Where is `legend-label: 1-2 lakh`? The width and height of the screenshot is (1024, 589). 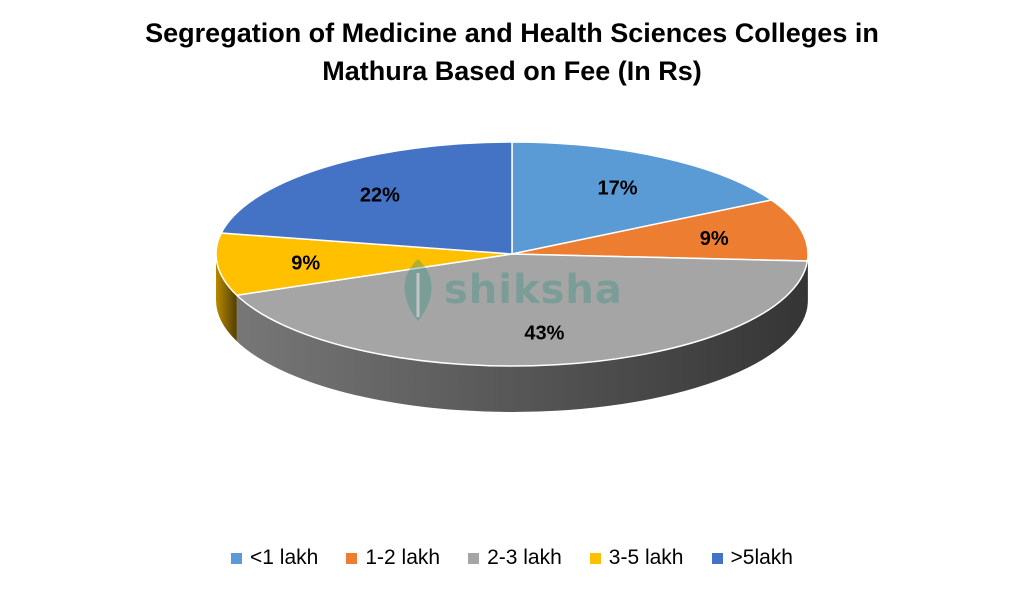 legend-label: 1-2 lakh is located at coordinates (403, 557).